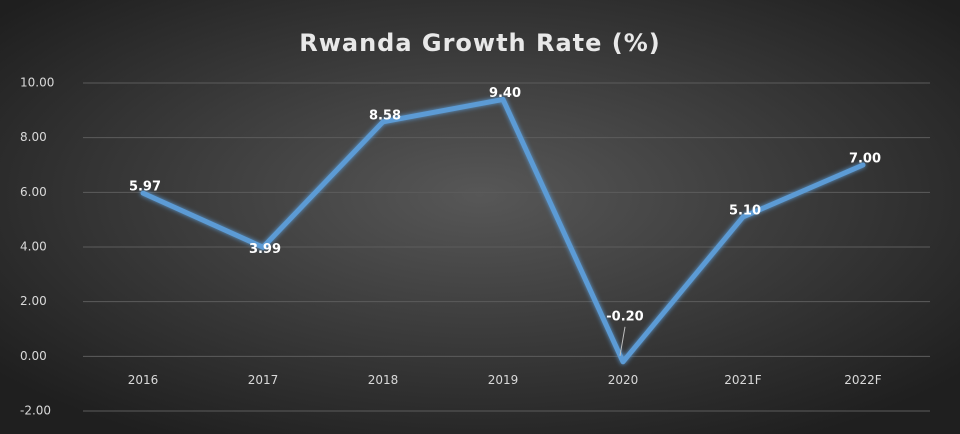  Describe the element at coordinates (480, 43) in the screenshot. I see `chart-title: Rwanda Growth Rate (%)` at that location.